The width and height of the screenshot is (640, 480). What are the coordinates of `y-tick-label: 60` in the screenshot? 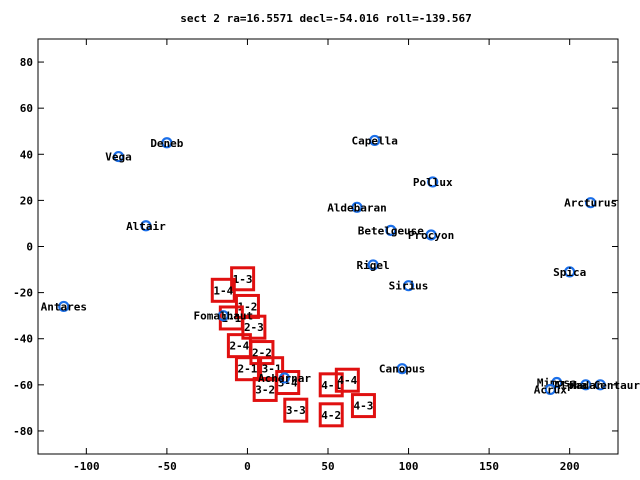 It's located at (26, 108).